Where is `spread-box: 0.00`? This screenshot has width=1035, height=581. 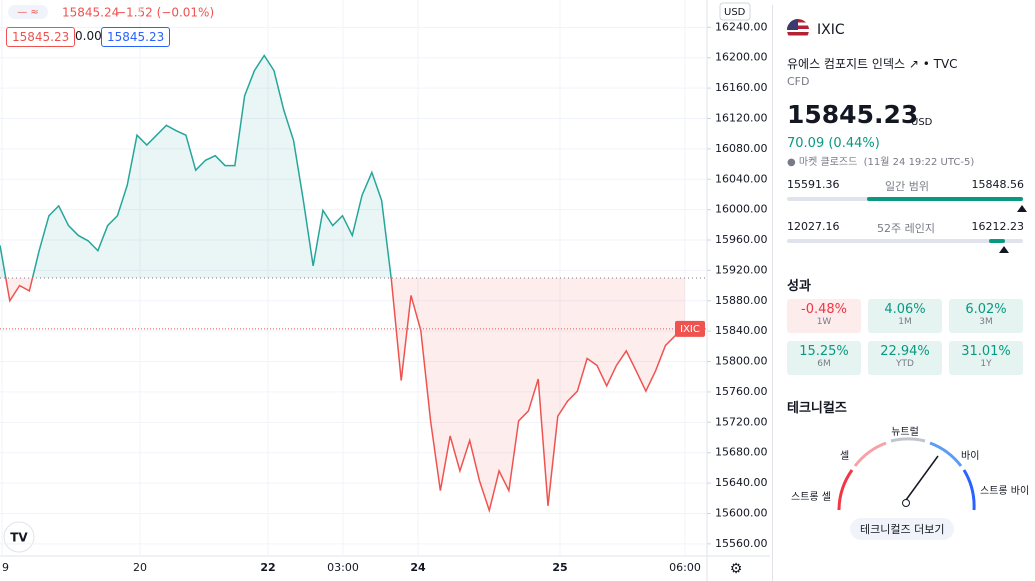 spread-box: 0.00 is located at coordinates (88, 36).